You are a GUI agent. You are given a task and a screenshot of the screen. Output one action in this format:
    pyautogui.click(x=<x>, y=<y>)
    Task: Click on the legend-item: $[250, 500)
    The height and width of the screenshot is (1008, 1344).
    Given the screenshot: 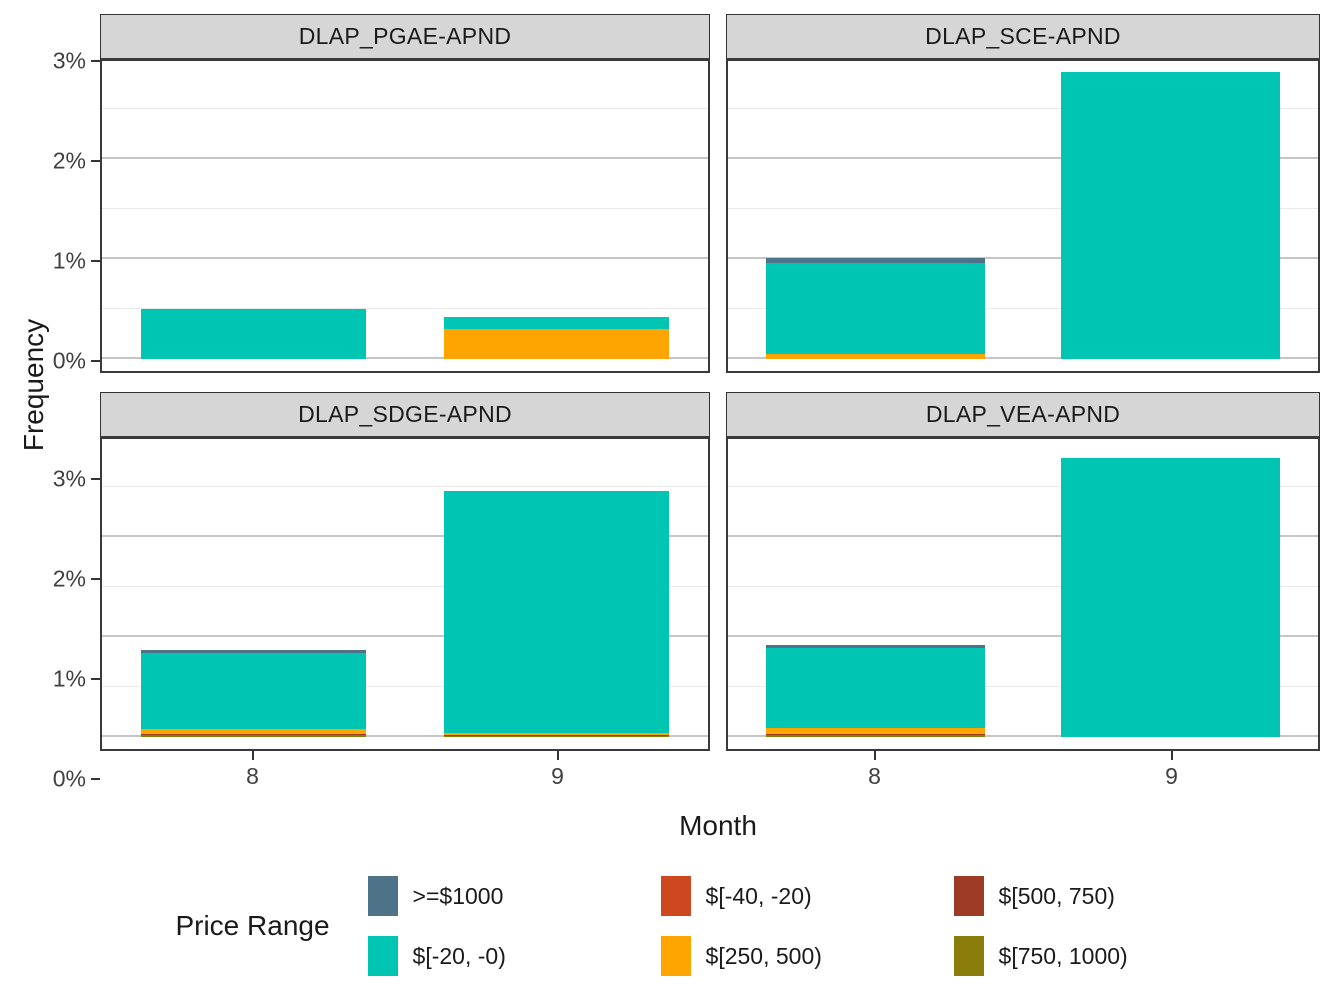 What is the action you would take?
    pyautogui.click(x=768, y=956)
    